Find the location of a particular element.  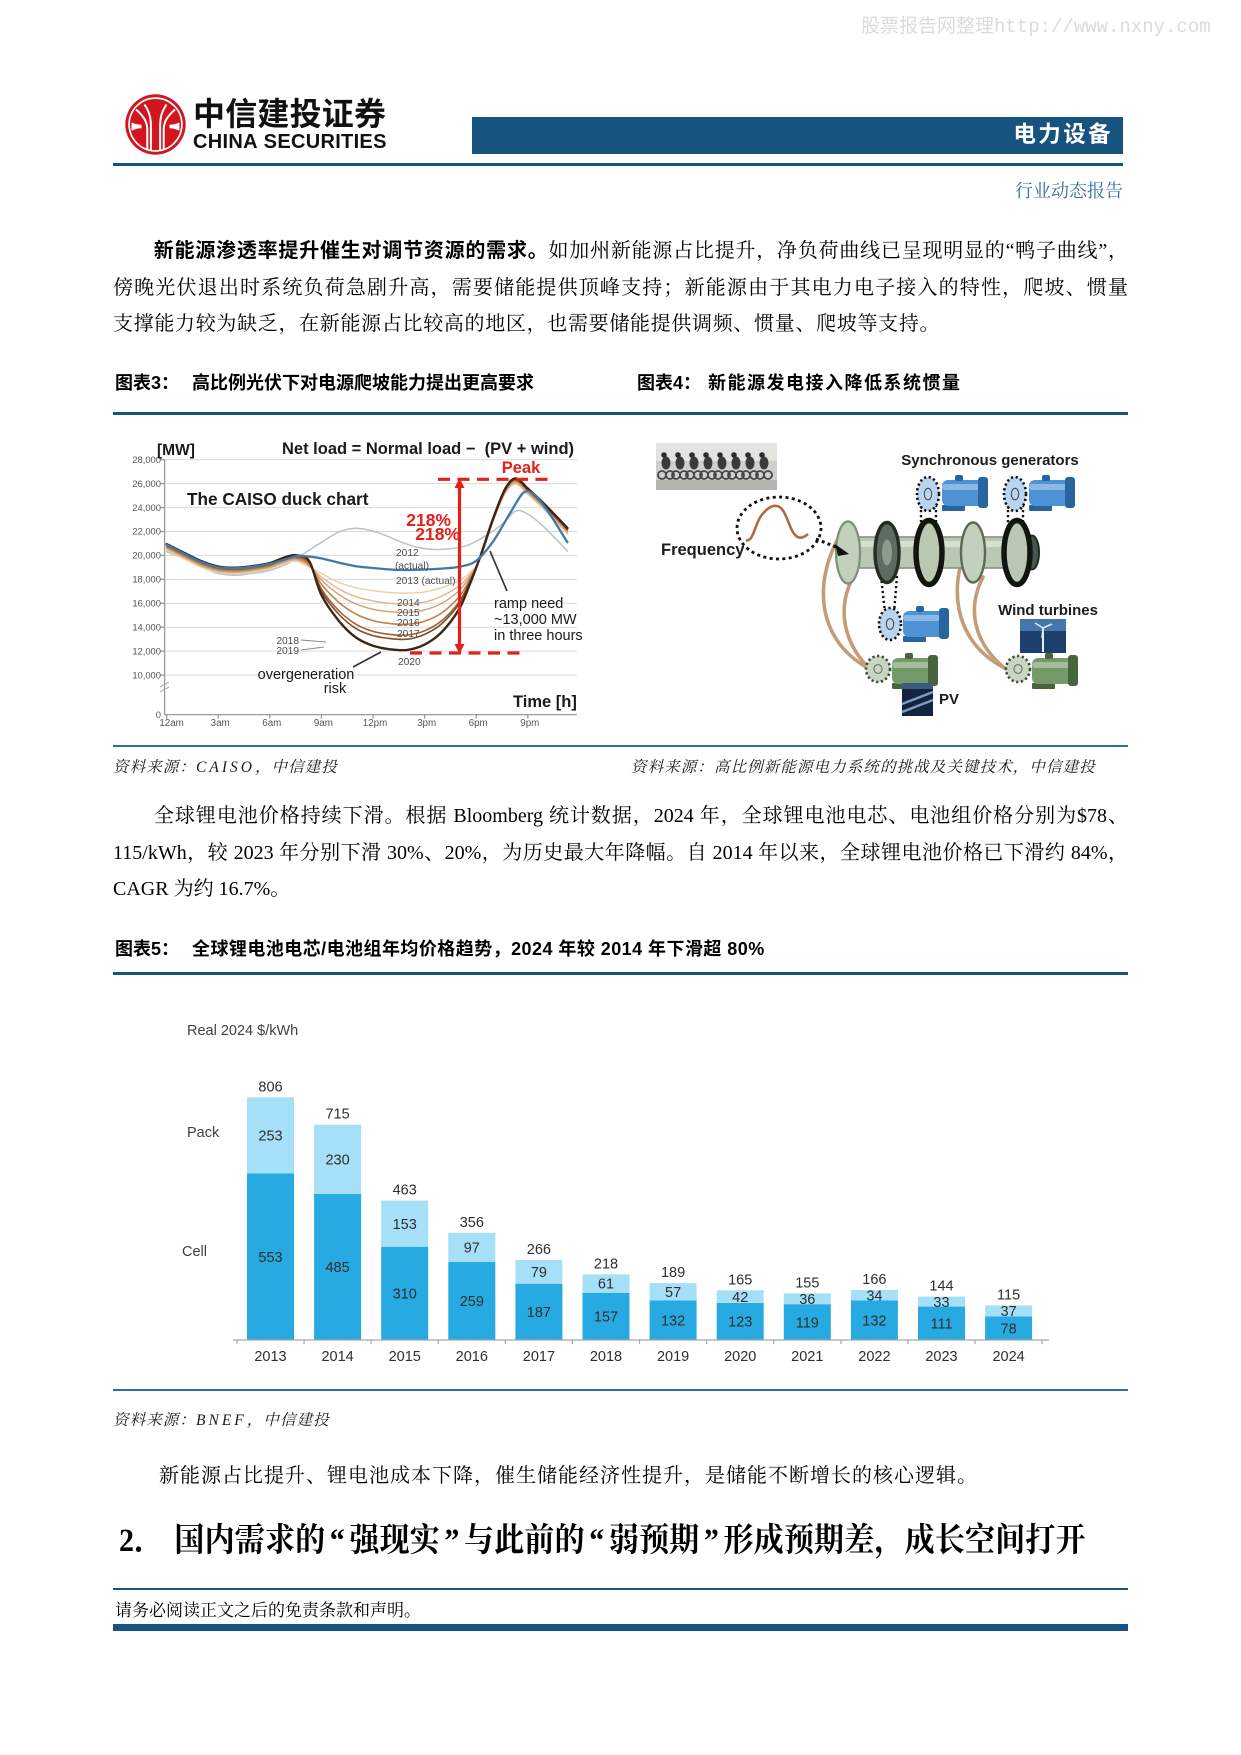

svg-text: 2013 (actual) is located at coordinates (425, 581).